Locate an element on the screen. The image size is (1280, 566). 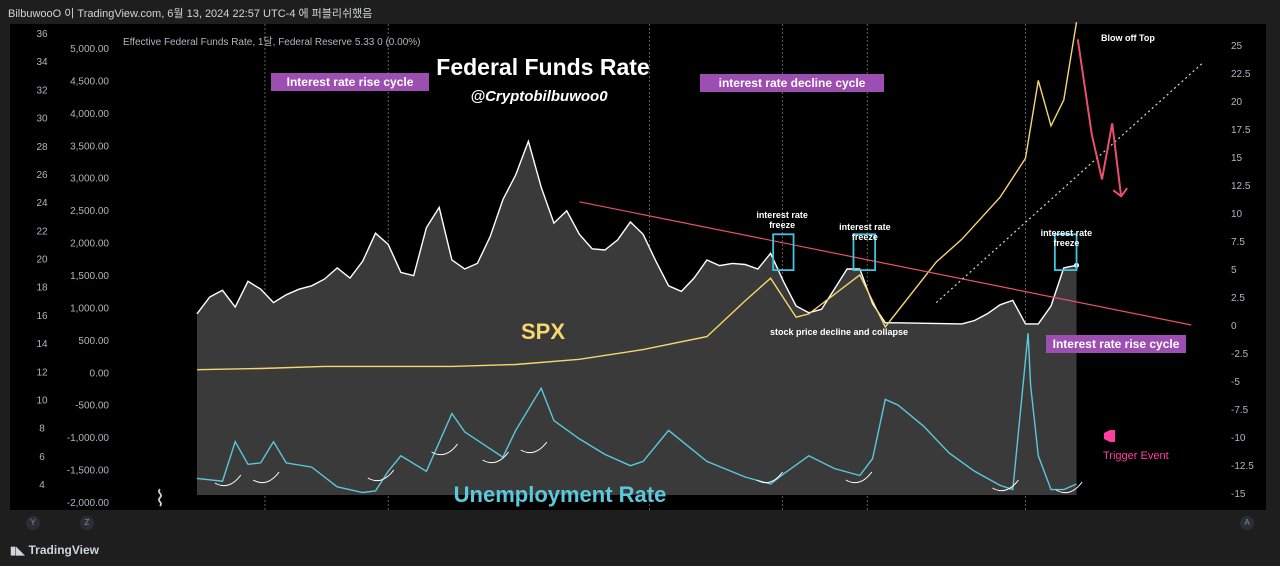
left-axis-2-tick: 500.00 is located at coordinates (93, 341).